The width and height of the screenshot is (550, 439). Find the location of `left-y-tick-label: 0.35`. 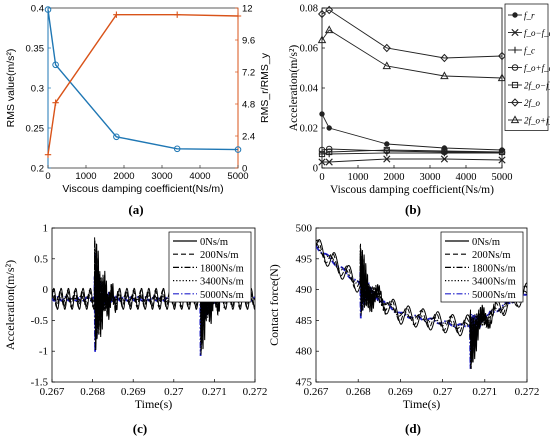

left-y-tick-label: 0.35 is located at coordinates (35, 49).